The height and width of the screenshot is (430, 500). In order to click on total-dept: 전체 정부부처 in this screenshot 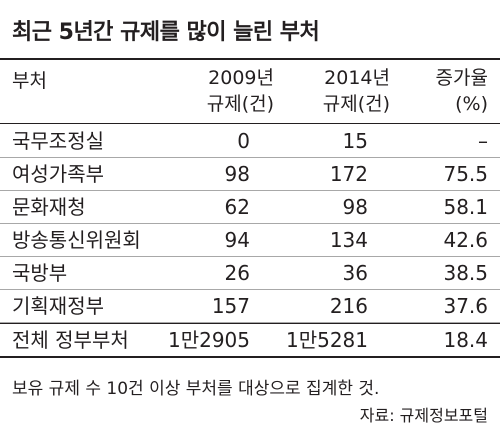, I will do `click(70, 340)`.